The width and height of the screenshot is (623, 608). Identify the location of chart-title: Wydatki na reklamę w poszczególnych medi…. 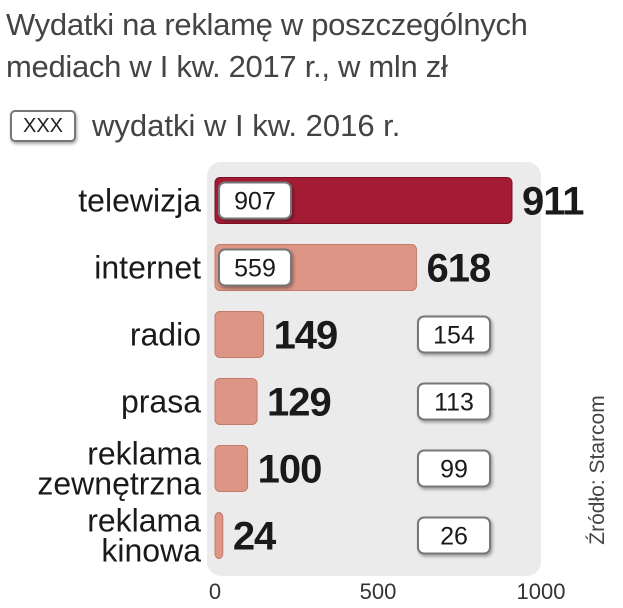
(267, 45).